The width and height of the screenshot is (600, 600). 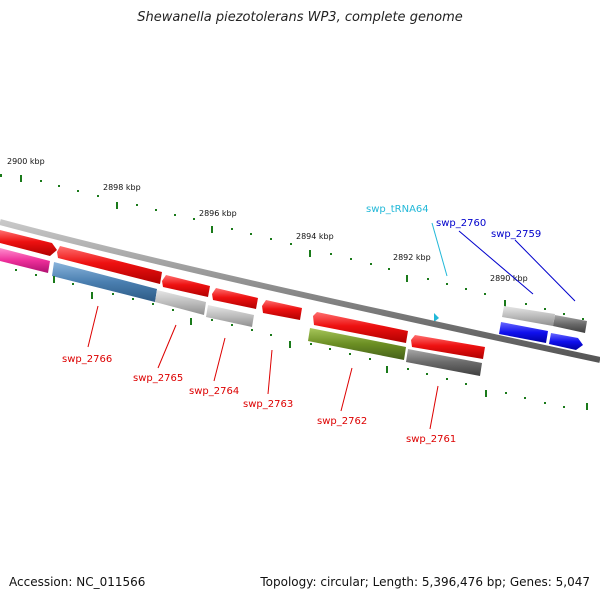 What do you see at coordinates (77, 582) in the screenshot?
I see `accession-text: Accession: NC_011566` at bounding box center [77, 582].